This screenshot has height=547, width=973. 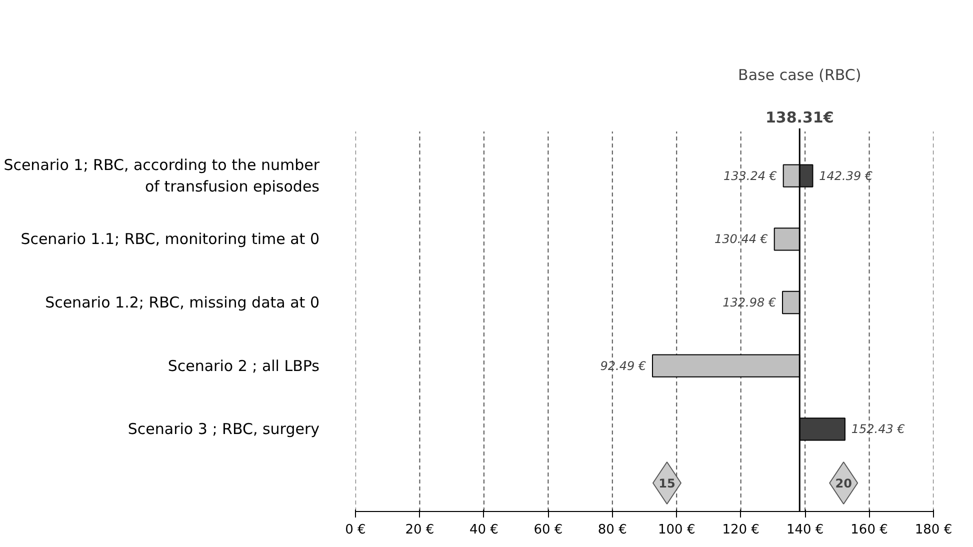 I want to click on data-label: 142.39 €, so click(x=846, y=175).